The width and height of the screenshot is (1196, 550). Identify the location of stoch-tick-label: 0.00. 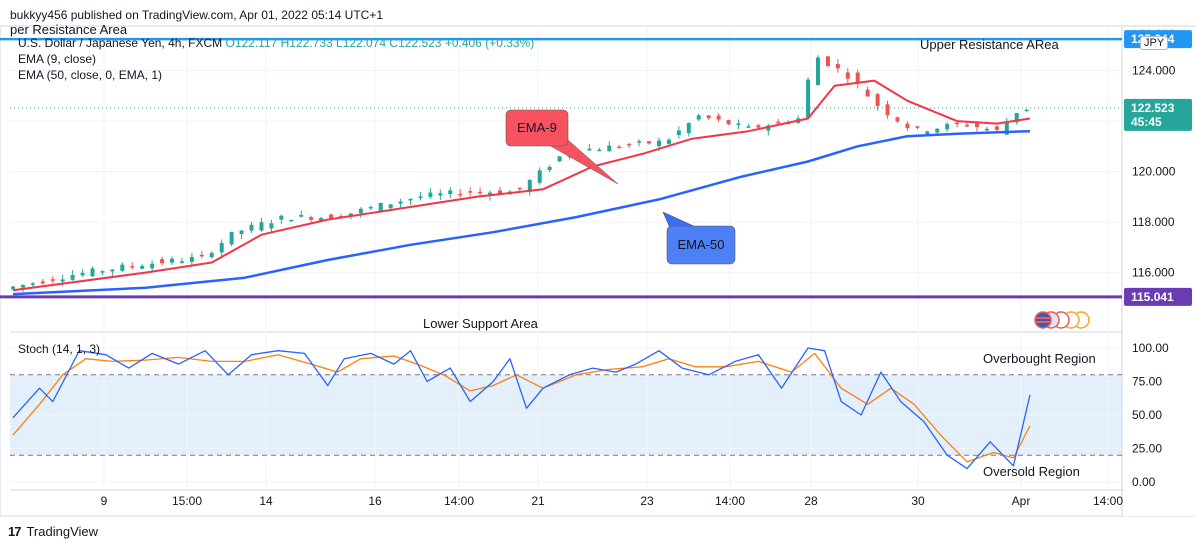
(1144, 482).